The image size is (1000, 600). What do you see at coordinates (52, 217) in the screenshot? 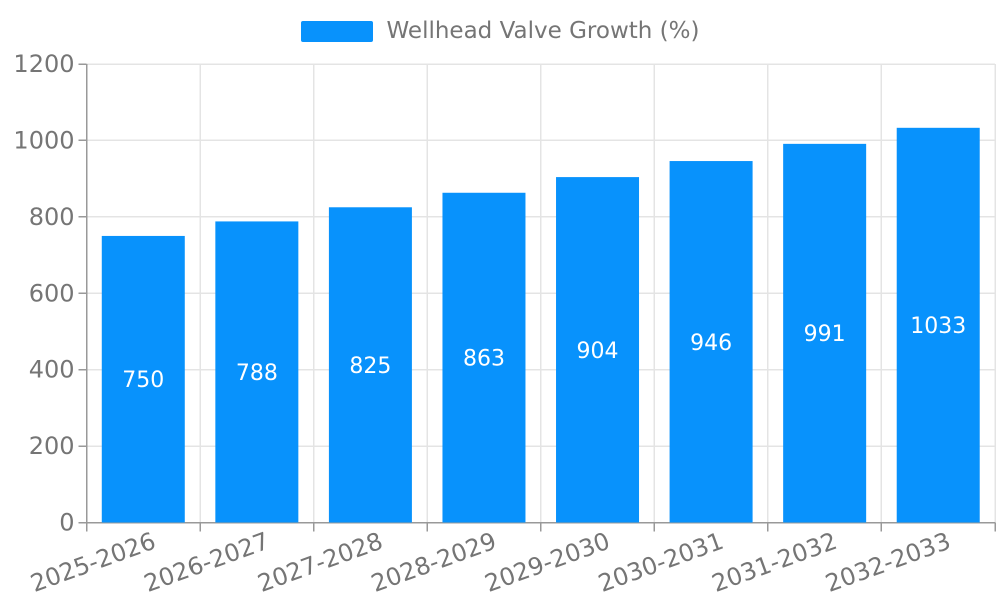
I see `y-axis-tick-label: 800` at bounding box center [52, 217].